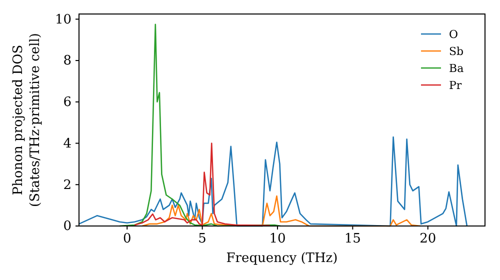 This screenshot has width=500, height=280. I want to click on x-tick-label: 15, so click(352, 239).